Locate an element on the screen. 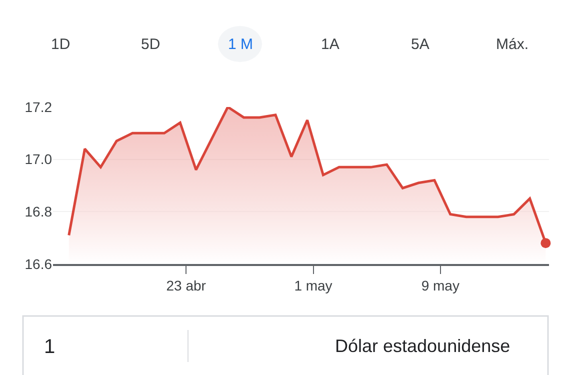  x-tick-label: 9 may is located at coordinates (440, 286).